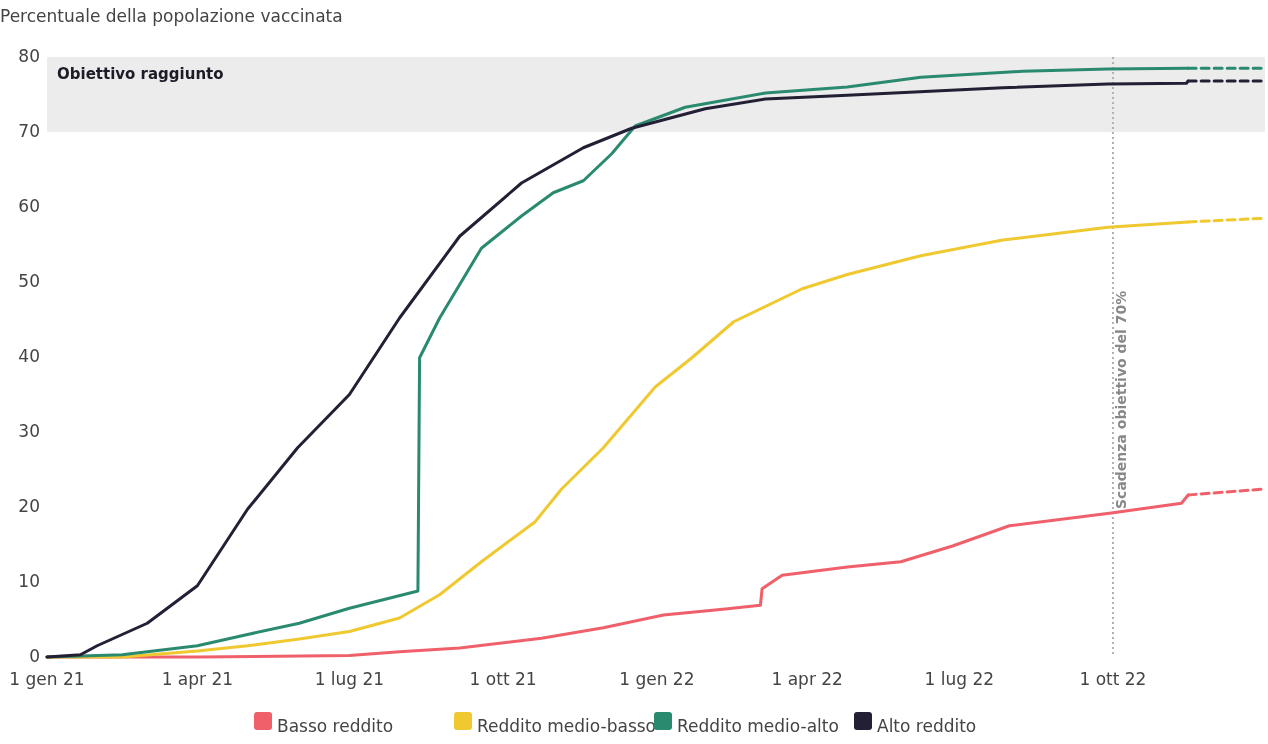  I want to click on y-tick-label: 10, so click(29, 581).